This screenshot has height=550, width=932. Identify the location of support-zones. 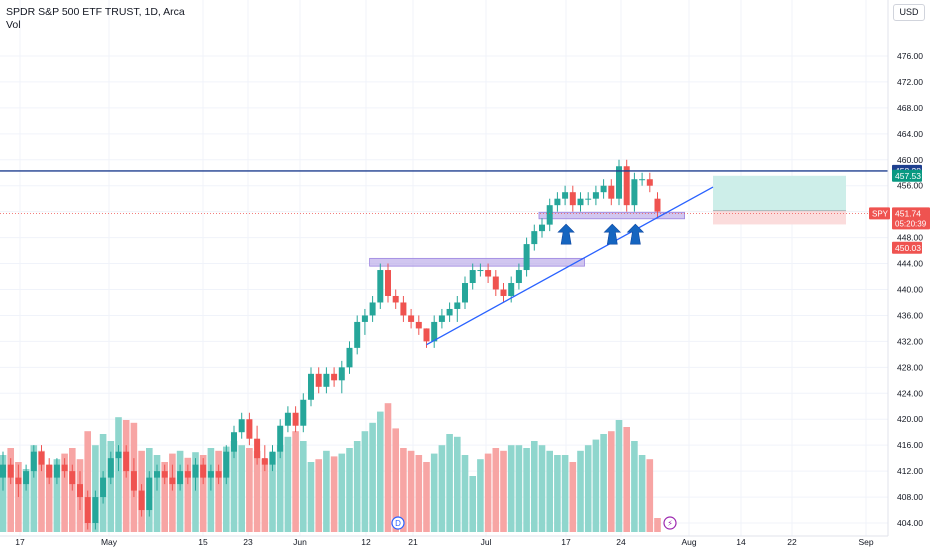
(527, 239).